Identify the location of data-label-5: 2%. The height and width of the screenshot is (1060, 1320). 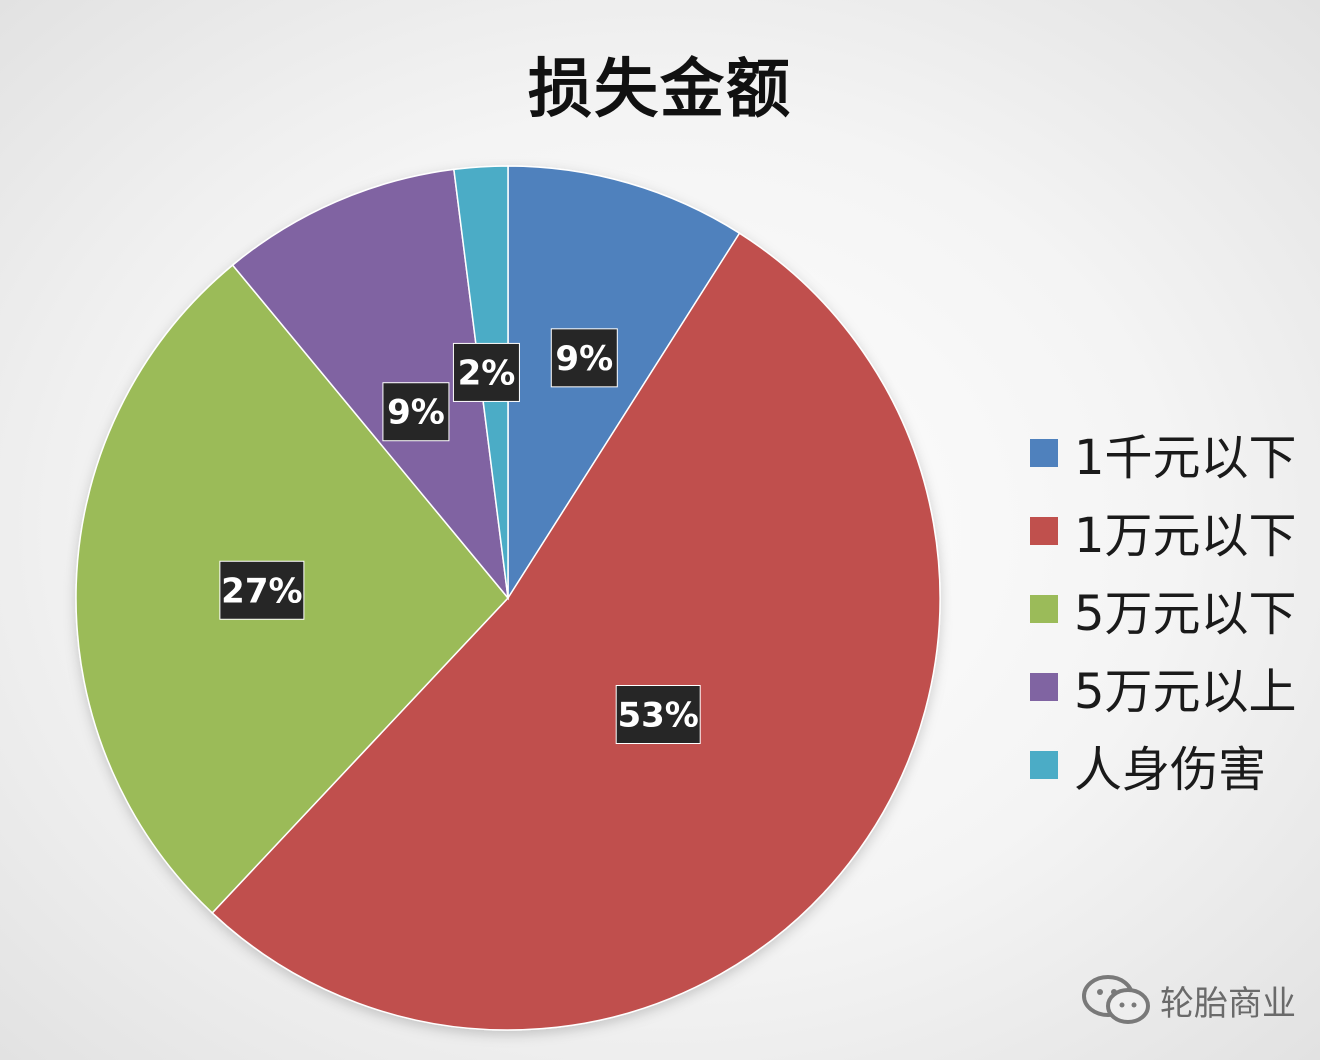
(486, 372).